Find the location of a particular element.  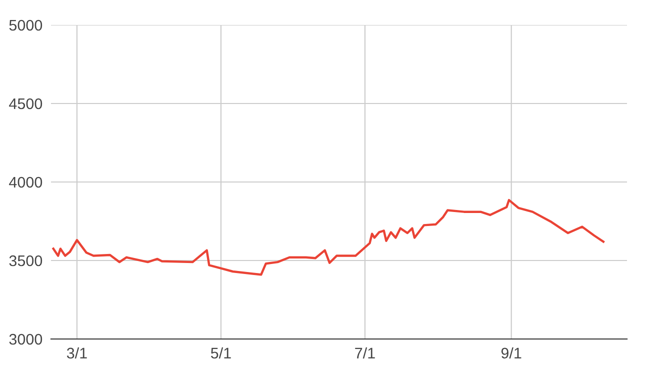

y-tick-label: 4000 is located at coordinates (25, 182).